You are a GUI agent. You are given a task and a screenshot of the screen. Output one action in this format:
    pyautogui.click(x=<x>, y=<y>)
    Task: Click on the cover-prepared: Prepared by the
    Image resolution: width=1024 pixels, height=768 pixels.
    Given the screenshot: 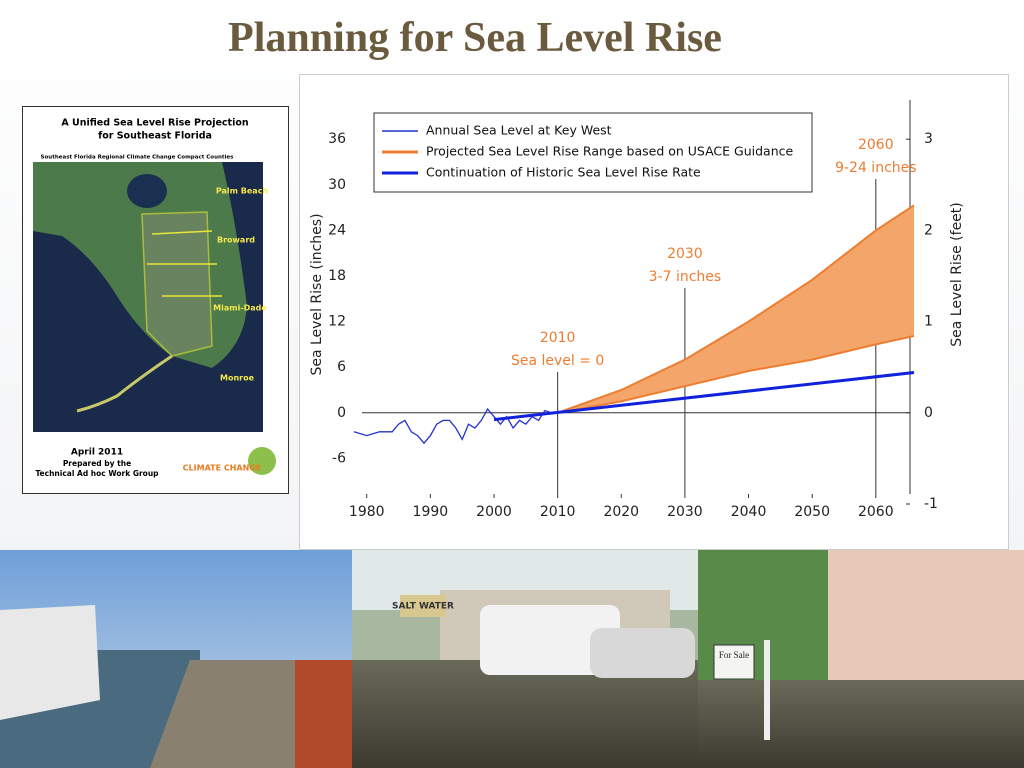 What is the action you would take?
    pyautogui.click(x=97, y=463)
    